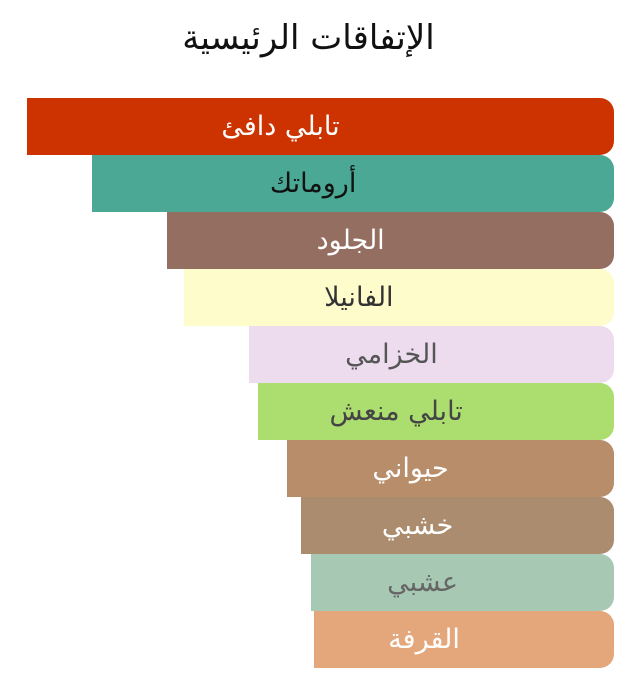  Describe the element at coordinates (457, 525) in the screenshot. I see `accord-bar: خشبي` at that location.